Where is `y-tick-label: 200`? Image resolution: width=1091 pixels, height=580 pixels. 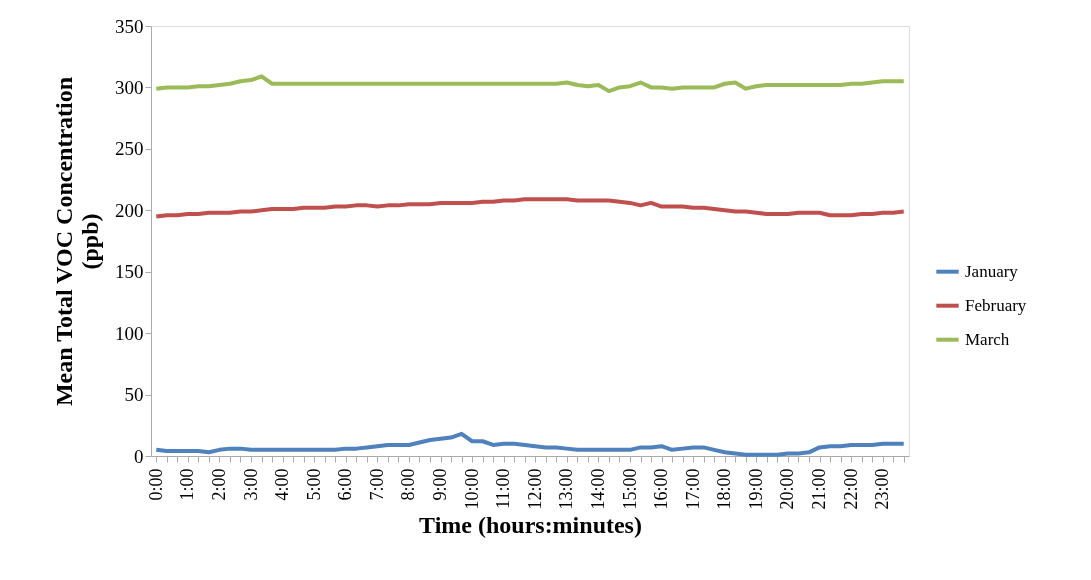 y-tick-label: 200 is located at coordinates (129, 210).